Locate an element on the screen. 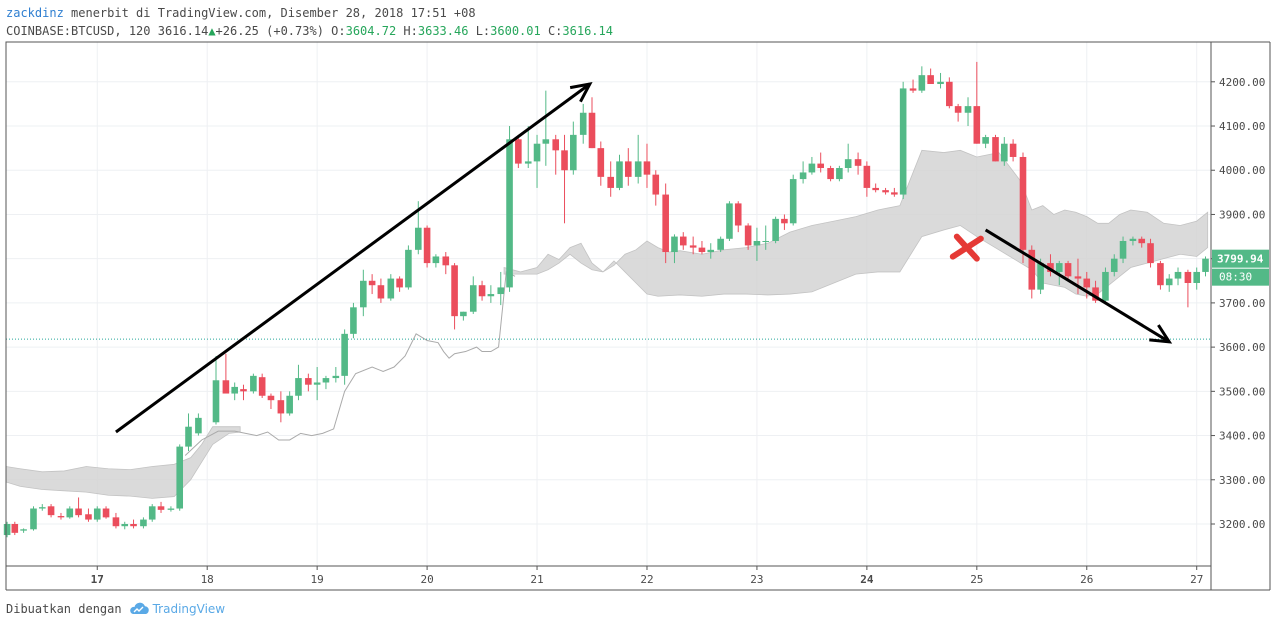 The image size is (1274, 628). footer: Dibuatkan dengan TradingView is located at coordinates (115, 609).